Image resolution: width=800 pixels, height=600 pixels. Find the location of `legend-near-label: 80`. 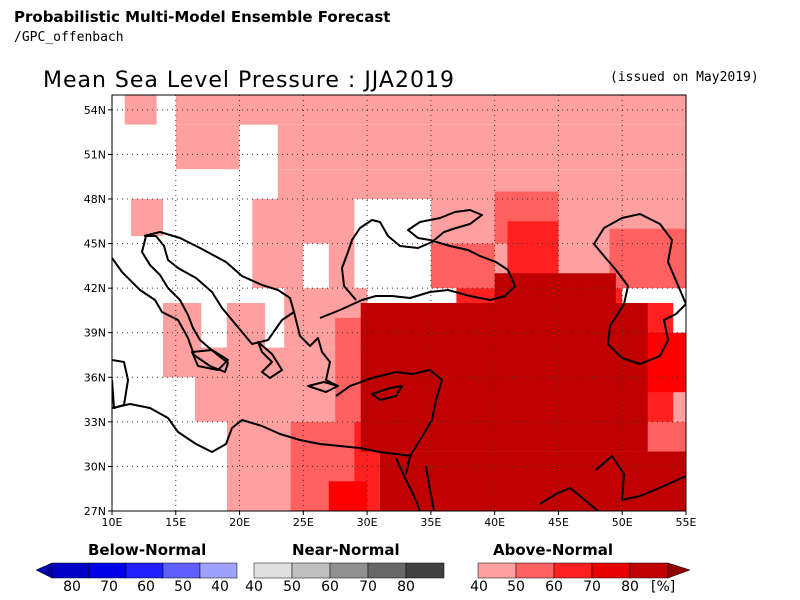

legend-near-label: 80 is located at coordinates (406, 587).